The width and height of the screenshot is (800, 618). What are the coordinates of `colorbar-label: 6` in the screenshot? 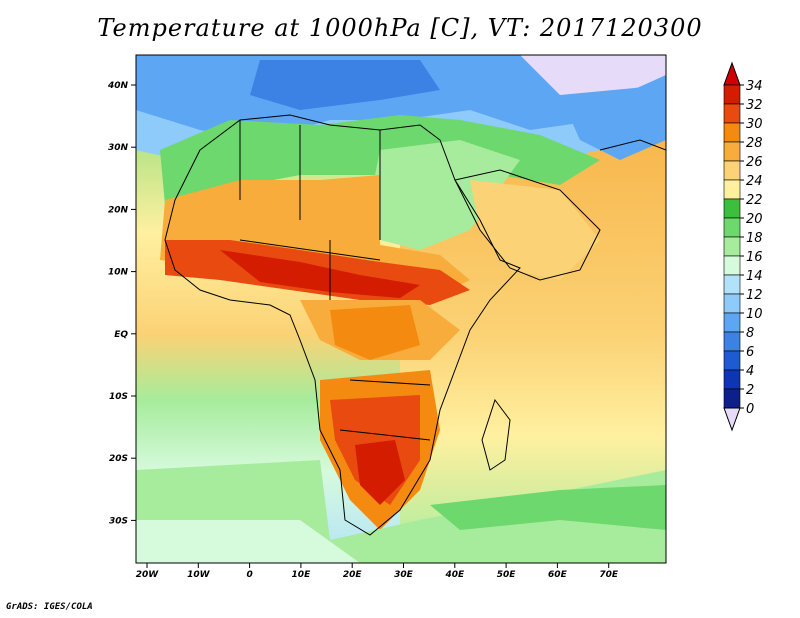 It's located at (750, 352).